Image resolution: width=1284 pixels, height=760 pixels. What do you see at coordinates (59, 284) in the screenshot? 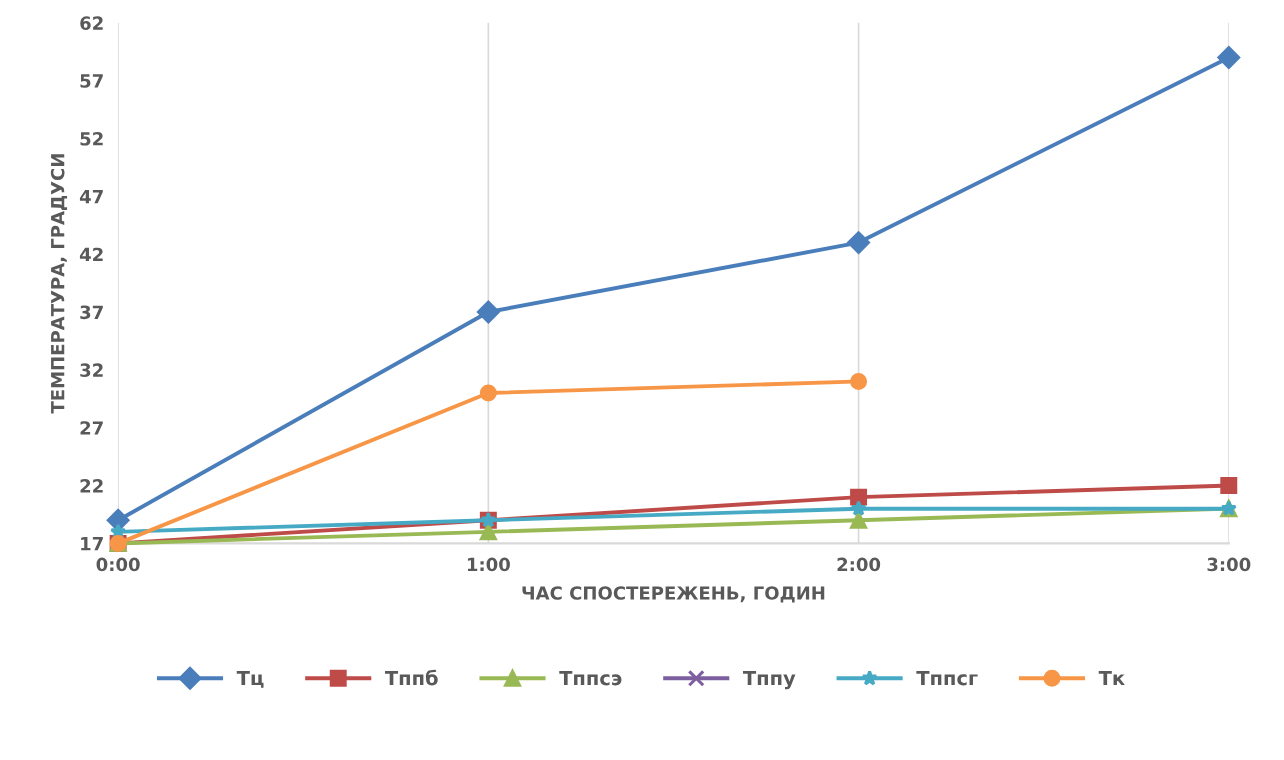
I see `y-axis-title: ТЕМПЕРАТУРА, ГРАДУСИ` at bounding box center [59, 284].